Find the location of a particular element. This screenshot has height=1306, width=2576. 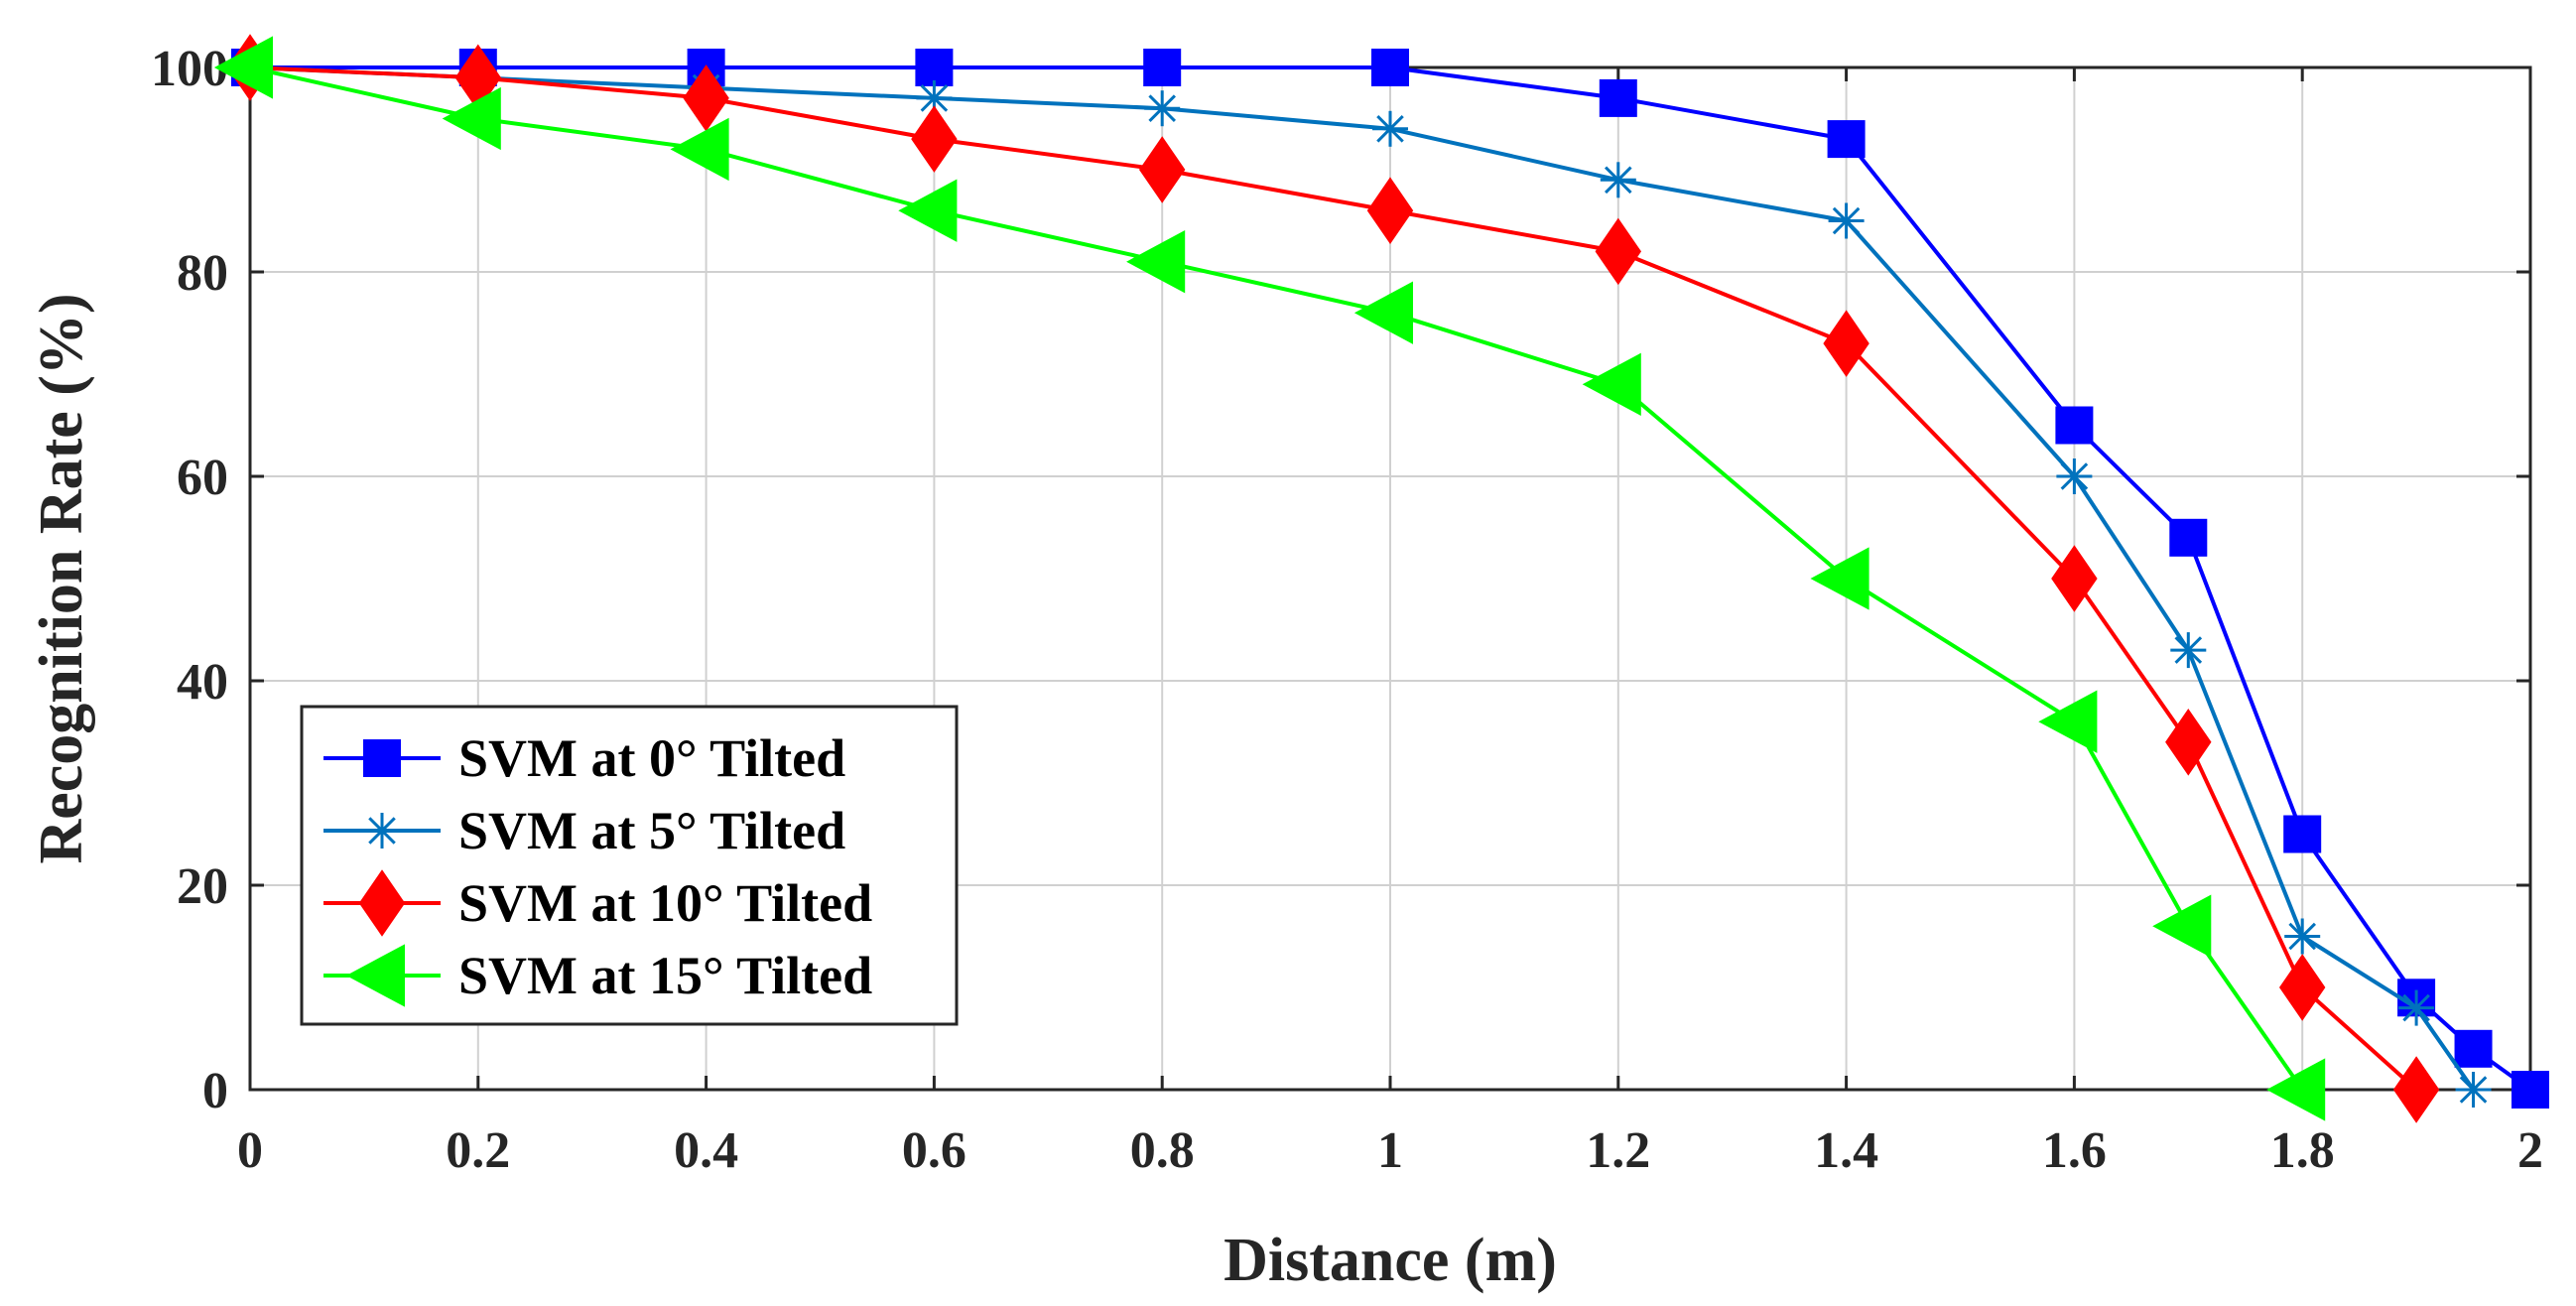

y-tick-label: 0 is located at coordinates (215, 1091).